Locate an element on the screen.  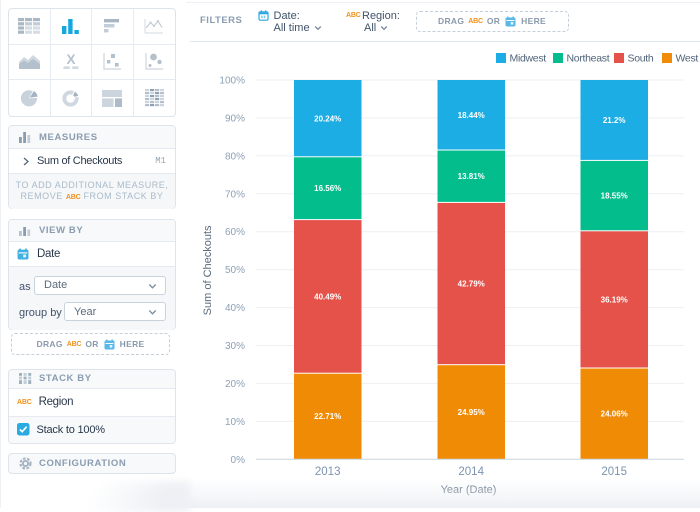
svg-text: X is located at coordinates (70, 60).